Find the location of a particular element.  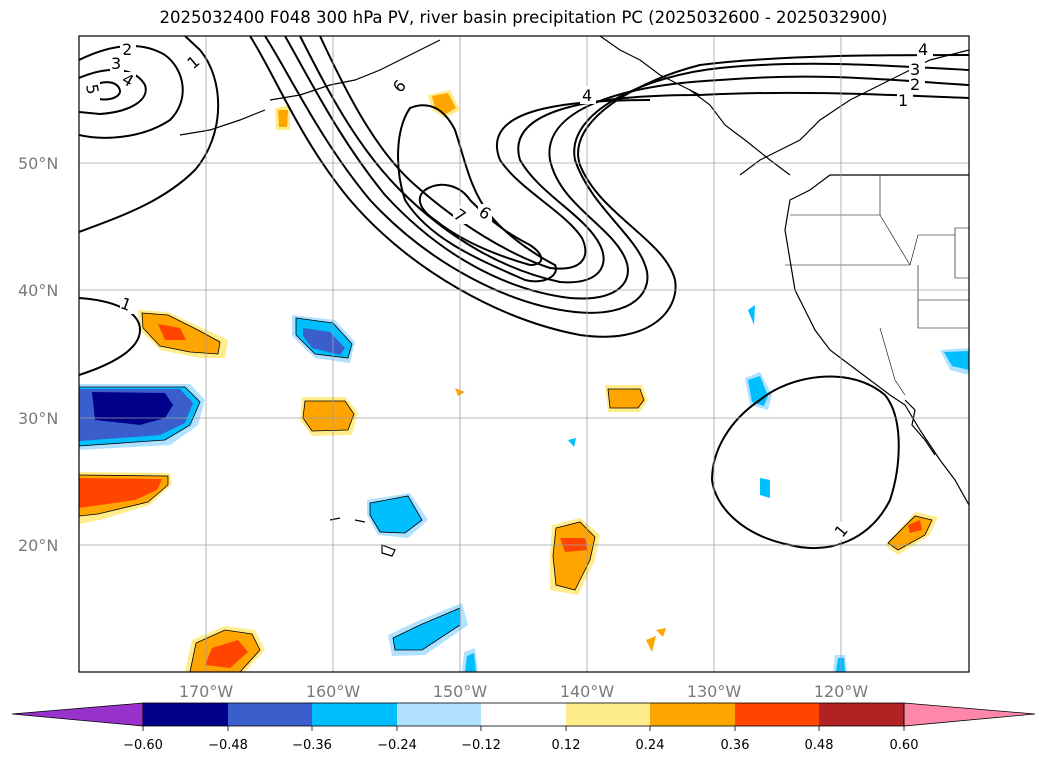

colorbar-tick-label: −0.60 is located at coordinates (143, 745).